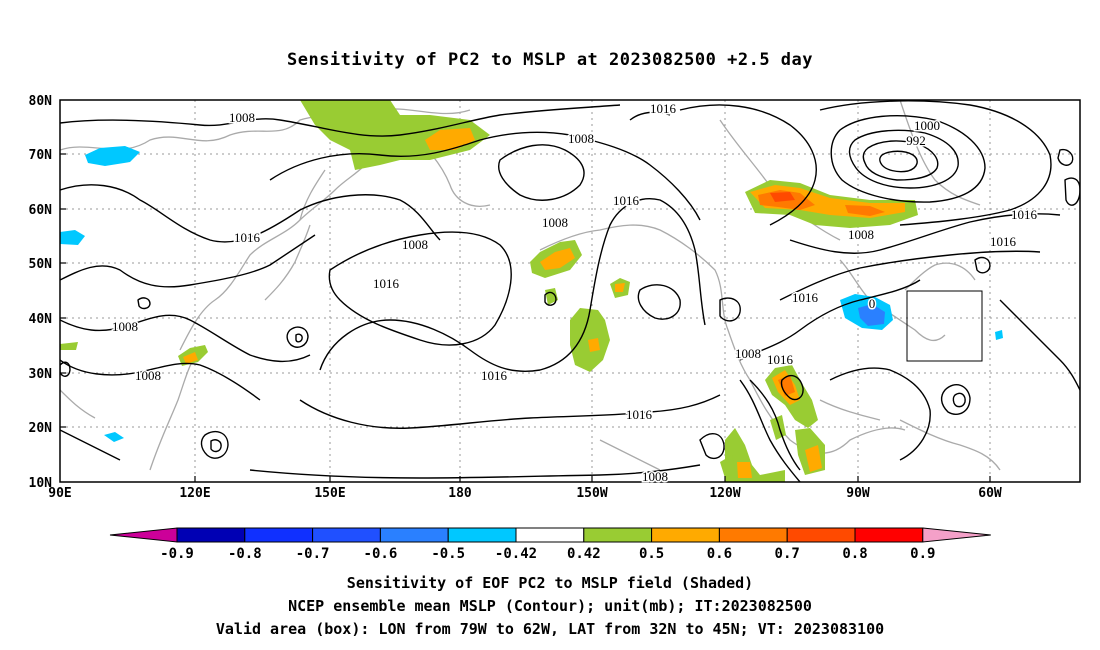  Describe the element at coordinates (944, 326) in the screenshot. I see `valid-area-box` at that location.